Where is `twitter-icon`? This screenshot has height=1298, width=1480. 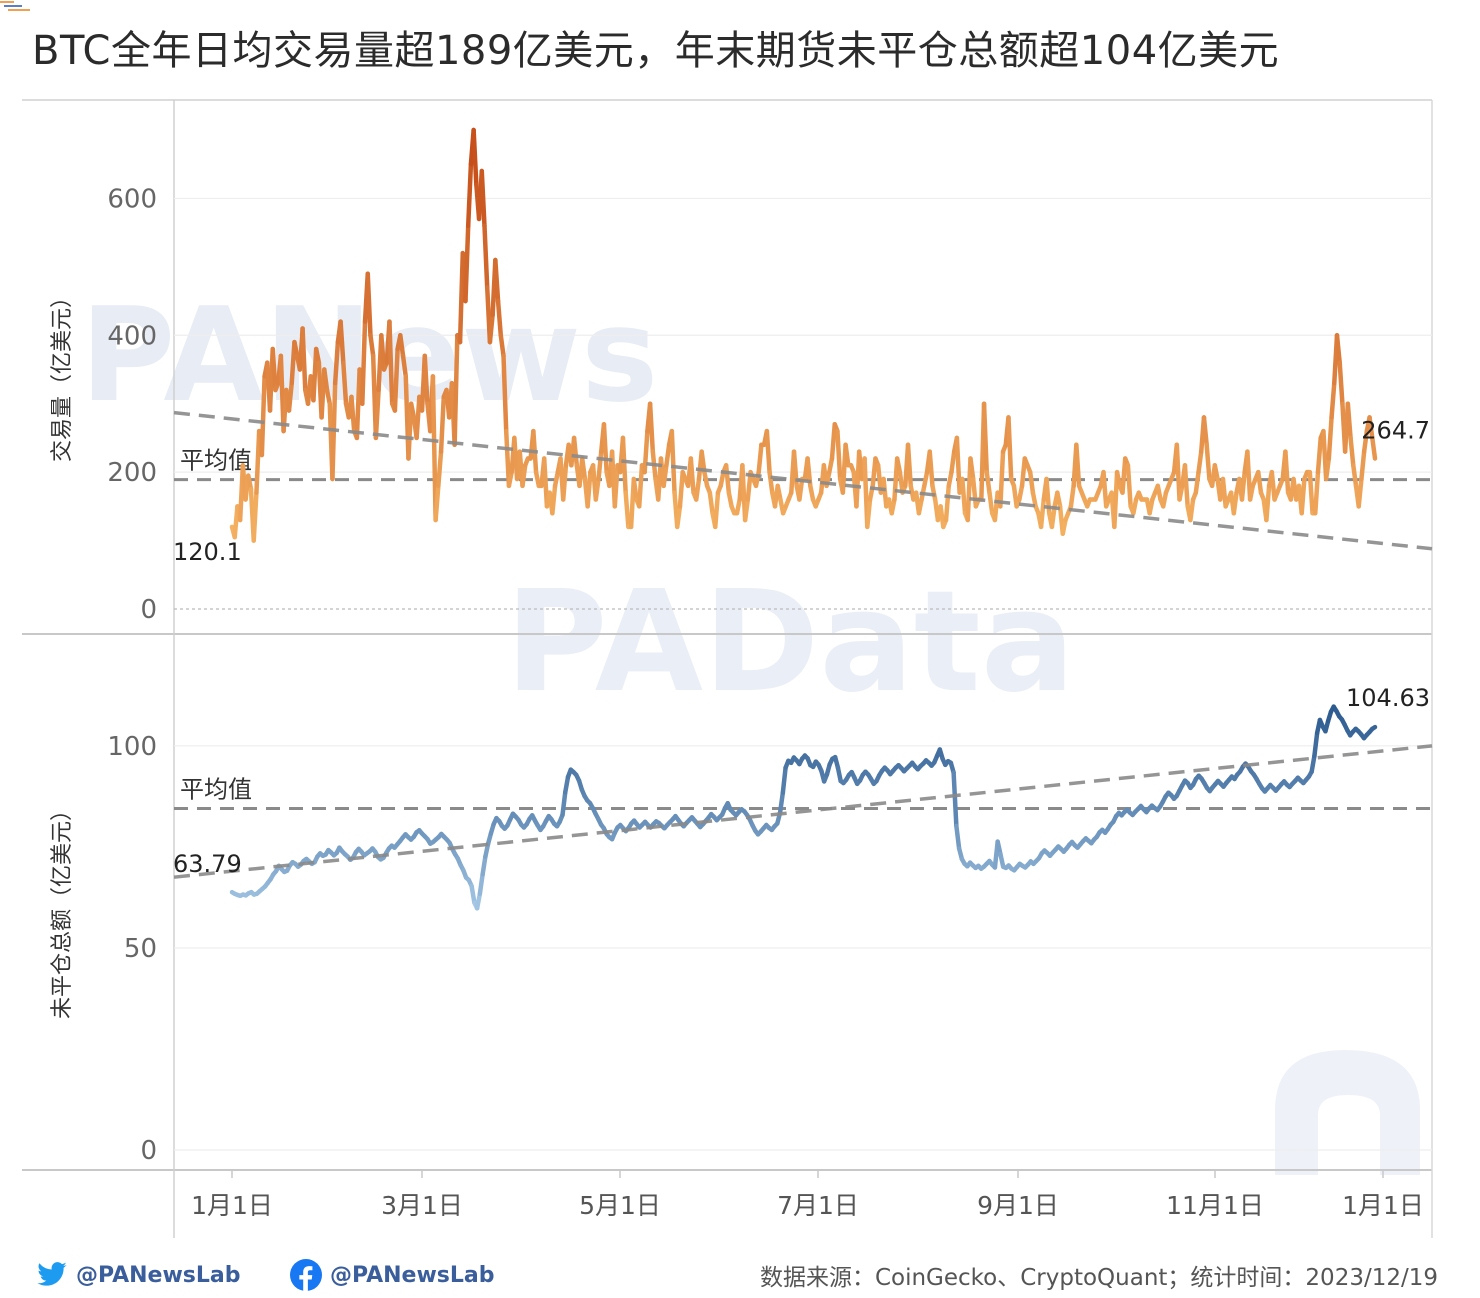
twitter-icon is located at coordinates (52, 1274).